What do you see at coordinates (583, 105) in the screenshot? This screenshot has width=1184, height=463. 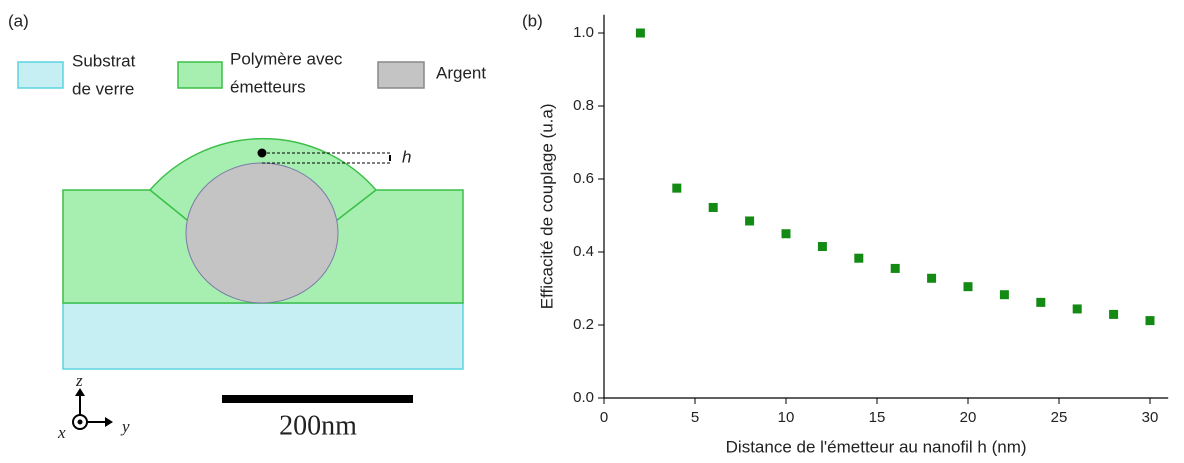 I see `y-tick-label: 0.8` at bounding box center [583, 105].